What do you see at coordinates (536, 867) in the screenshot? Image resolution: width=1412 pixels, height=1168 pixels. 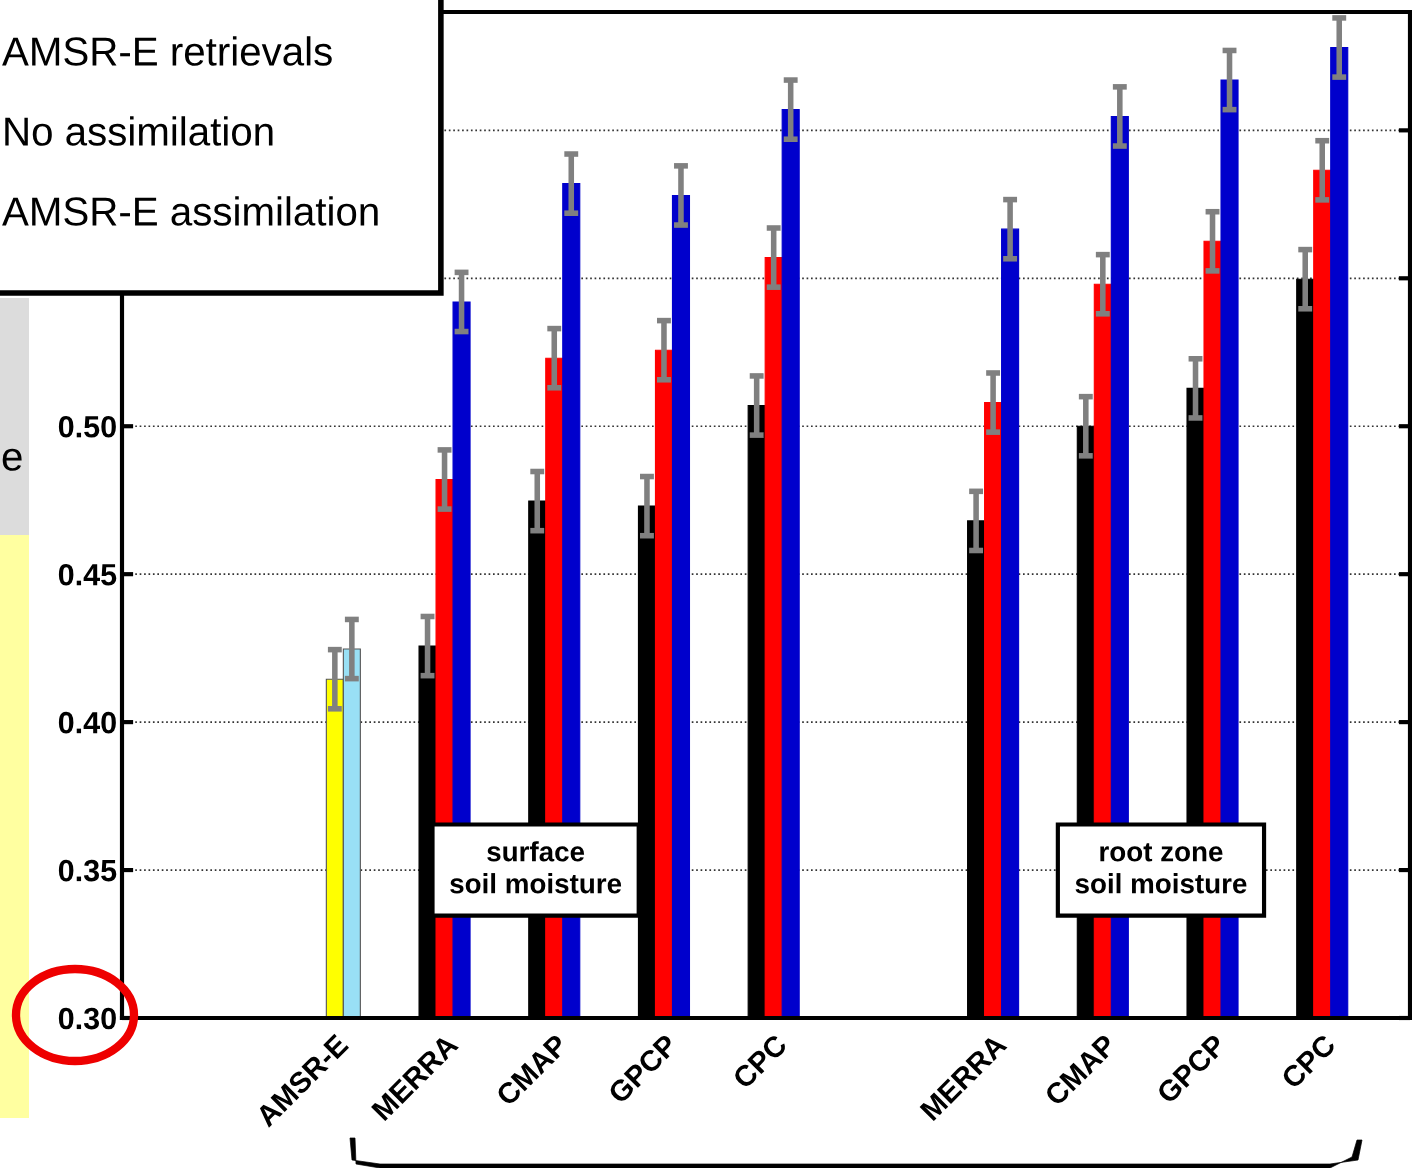 I see `annotation: surface soil moisture` at bounding box center [536, 867].